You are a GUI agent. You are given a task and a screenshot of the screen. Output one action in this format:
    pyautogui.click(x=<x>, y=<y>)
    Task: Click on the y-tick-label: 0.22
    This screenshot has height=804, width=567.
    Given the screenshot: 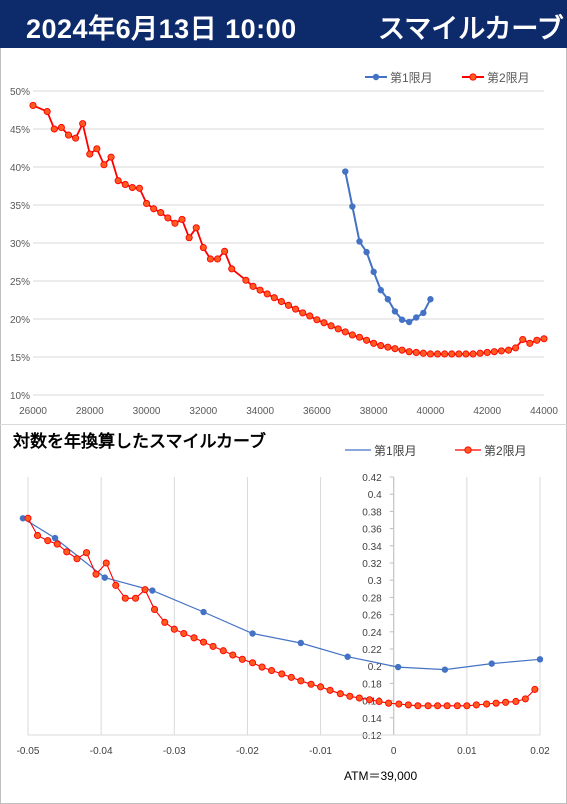 What is the action you would take?
    pyautogui.click(x=372, y=650)
    